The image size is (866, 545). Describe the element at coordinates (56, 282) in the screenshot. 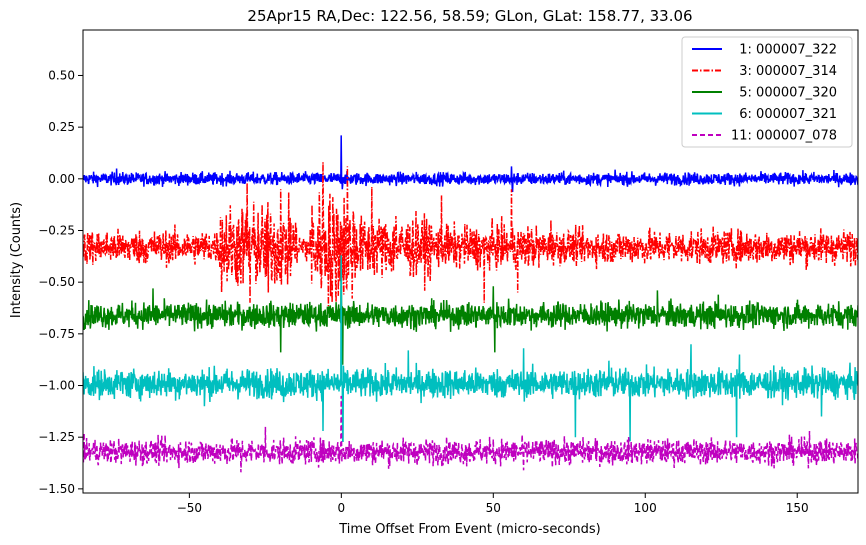

I see `y-tick-label: −0.50` at that location.